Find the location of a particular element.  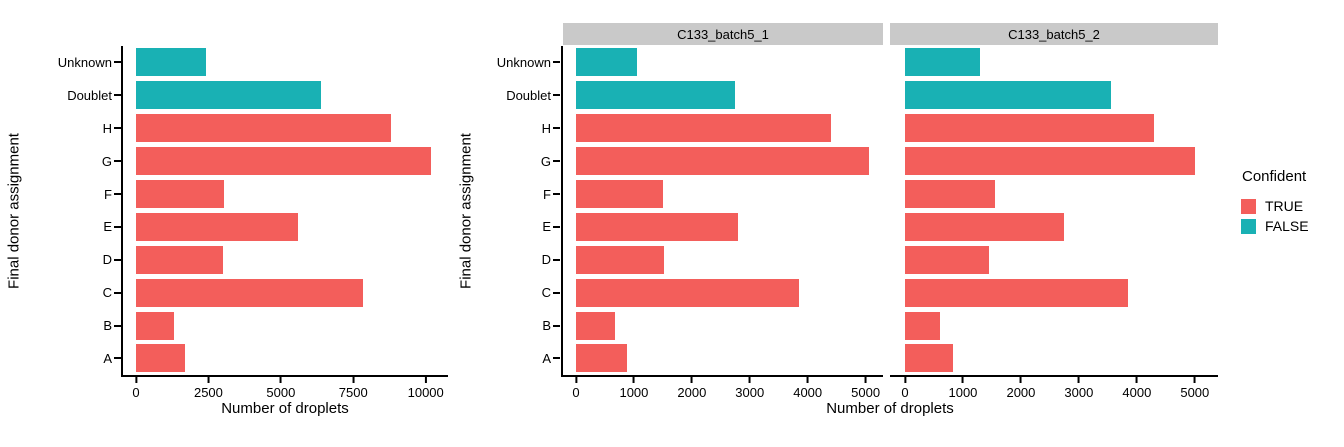

category-label-d: D is located at coordinates (107, 260).